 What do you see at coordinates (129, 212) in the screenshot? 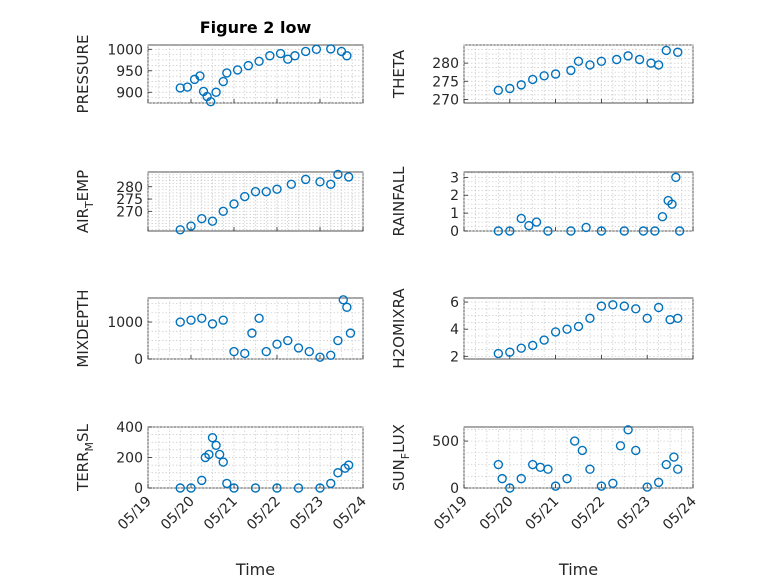
I see `y-tick-label: 270` at bounding box center [129, 212].